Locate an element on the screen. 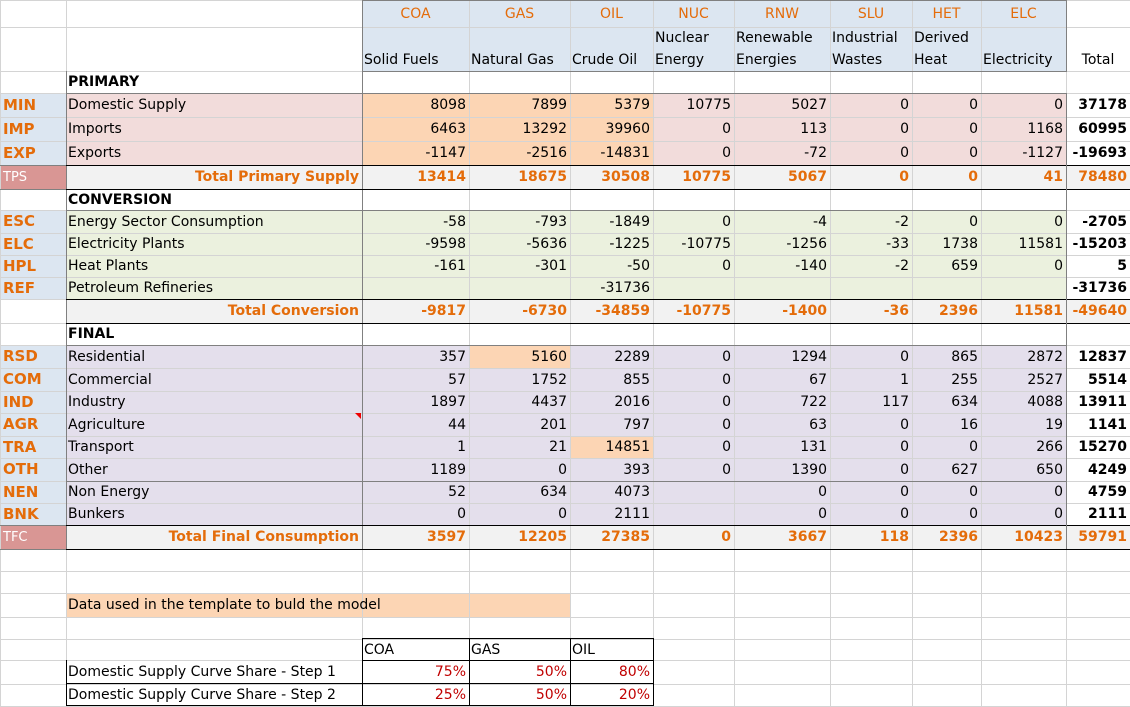 This screenshot has width=1130, height=707. header-name-line2: Heat is located at coordinates (931, 60).